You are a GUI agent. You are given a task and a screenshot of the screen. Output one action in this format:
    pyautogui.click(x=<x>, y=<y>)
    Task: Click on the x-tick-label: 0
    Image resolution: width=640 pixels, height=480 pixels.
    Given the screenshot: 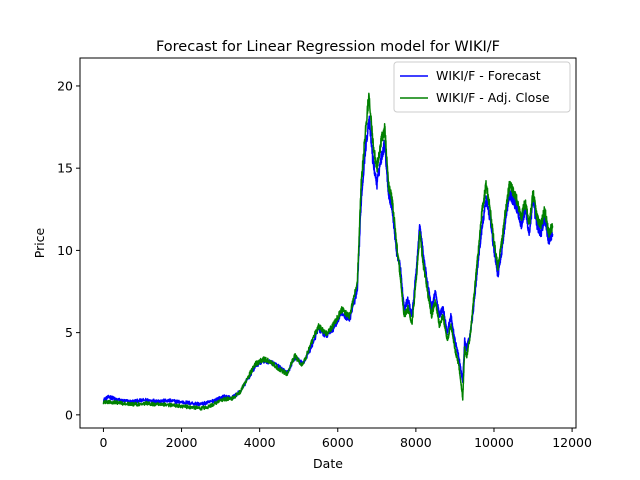 What is the action you would take?
    pyautogui.click(x=103, y=442)
    